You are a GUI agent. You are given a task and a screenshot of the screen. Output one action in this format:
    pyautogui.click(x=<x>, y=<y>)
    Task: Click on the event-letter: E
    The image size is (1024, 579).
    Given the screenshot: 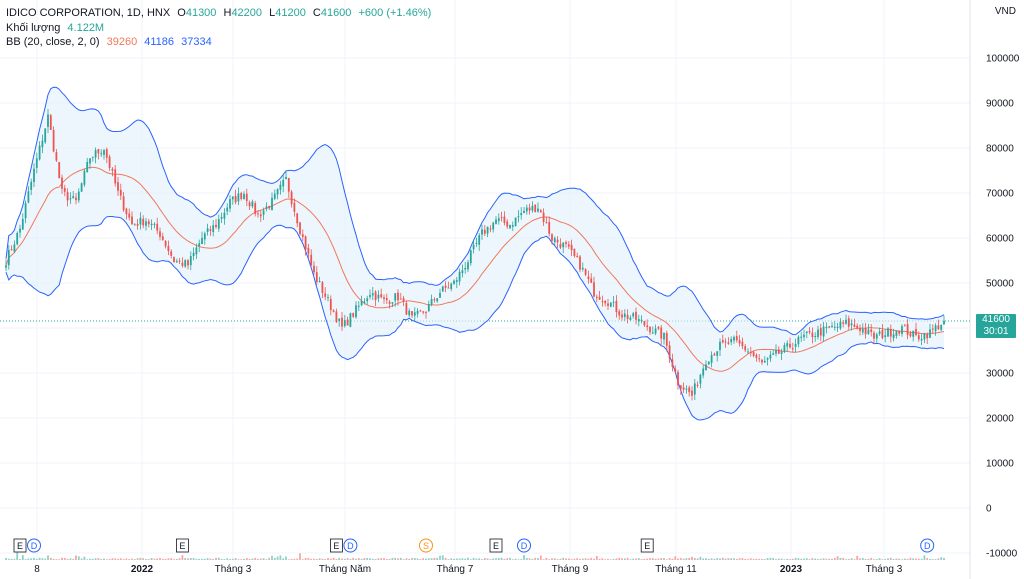 What is the action you would take?
    pyautogui.click(x=336, y=546)
    